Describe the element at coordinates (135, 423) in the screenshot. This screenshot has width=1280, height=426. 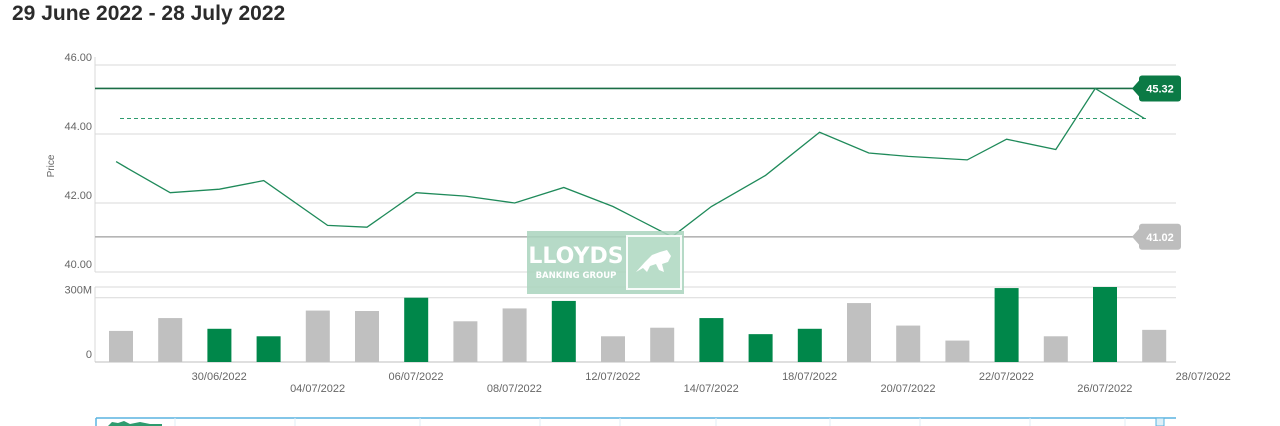
I see `navigator-sparkline` at that location.